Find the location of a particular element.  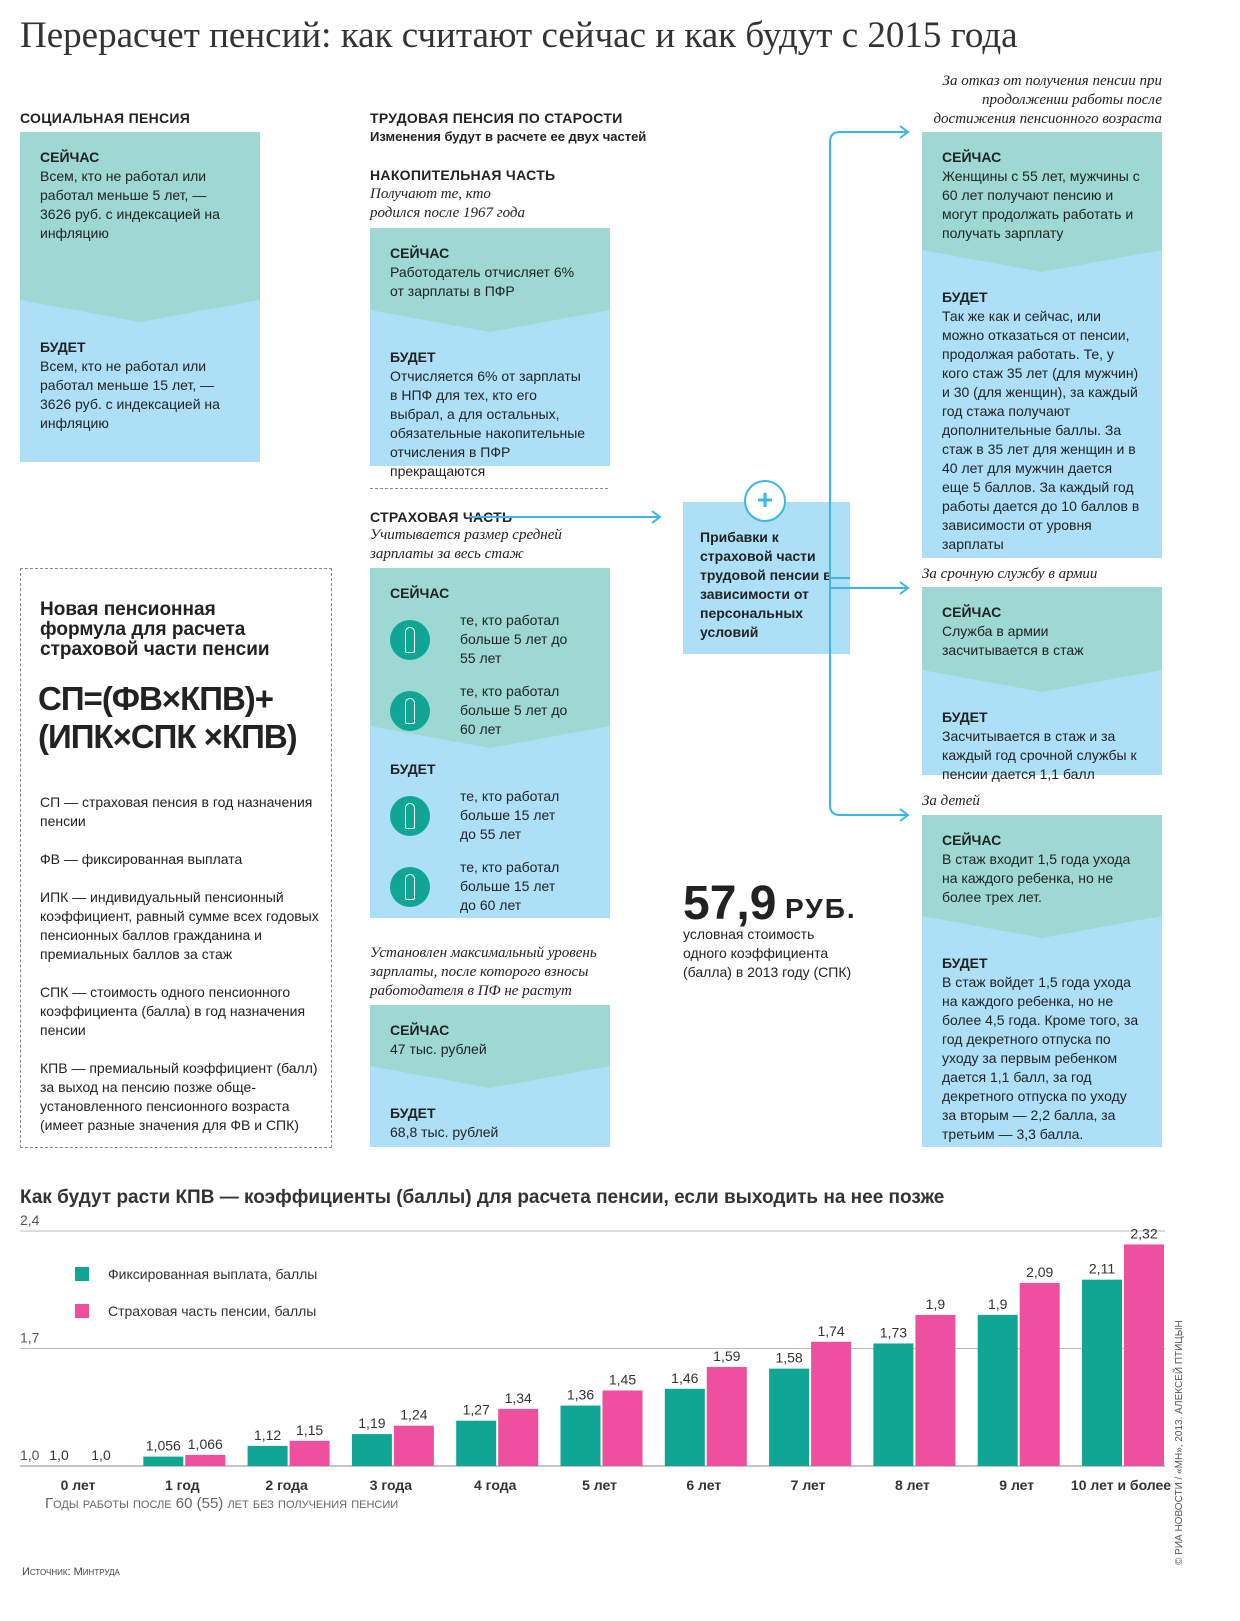

spk-unit: РУБ. is located at coordinates (821, 908).